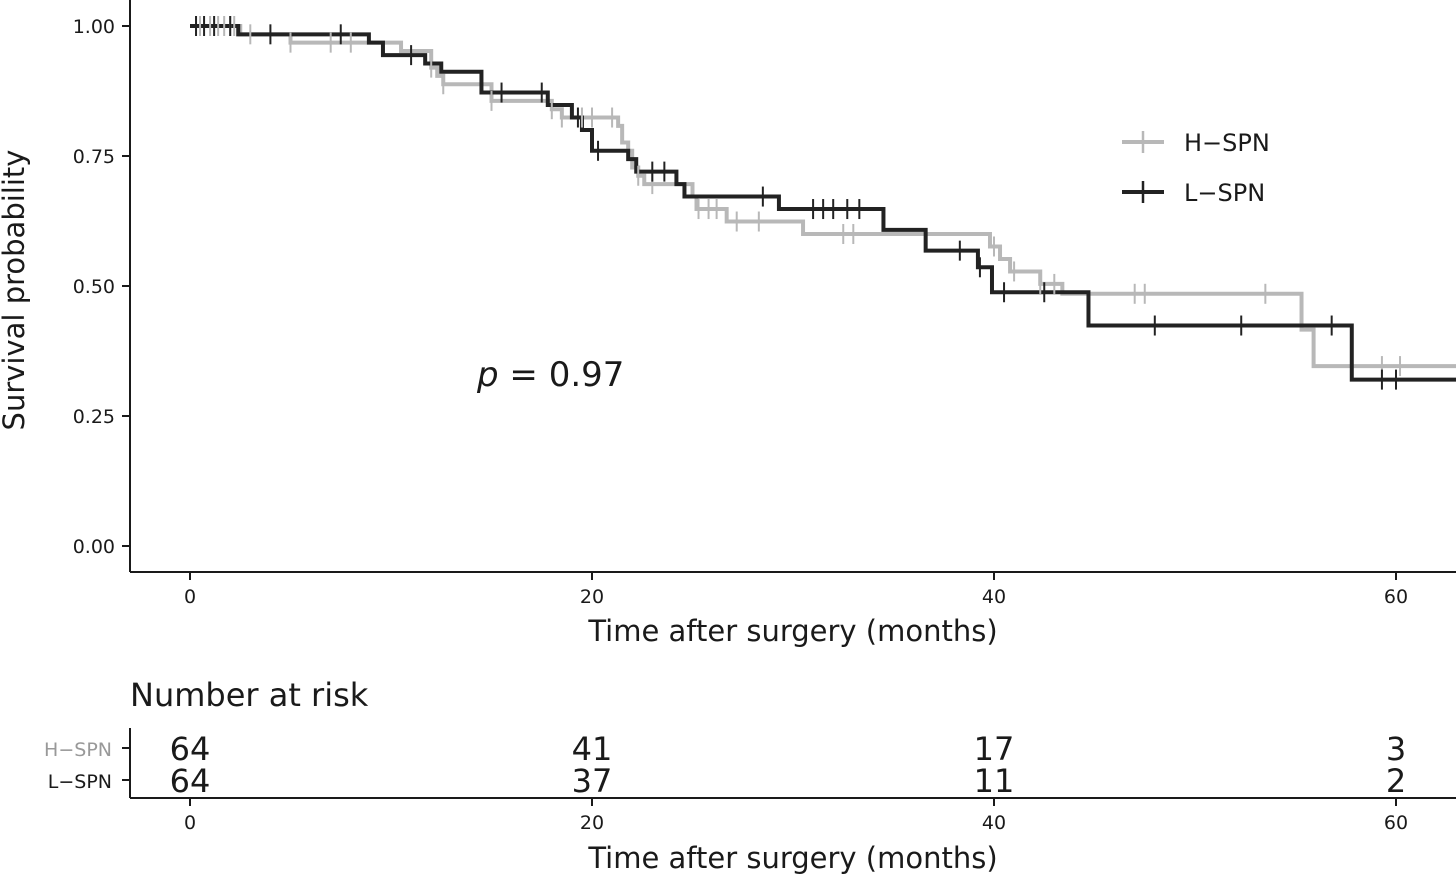 The width and height of the screenshot is (1456, 874). I want to click on x-tick-label: 40, so click(994, 597).